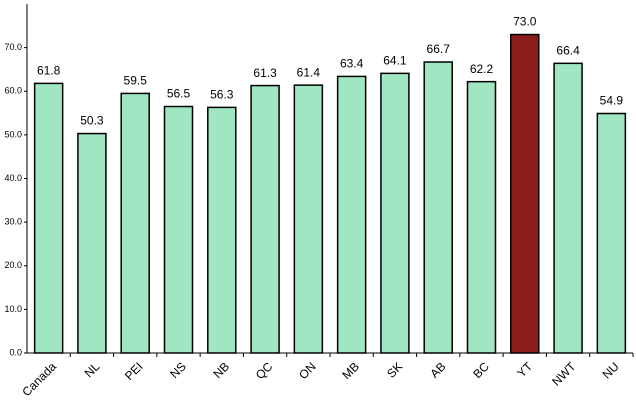 The height and width of the screenshot is (404, 636). Describe the element at coordinates (395, 61) in the screenshot. I see `value-label: 64.1` at that location.